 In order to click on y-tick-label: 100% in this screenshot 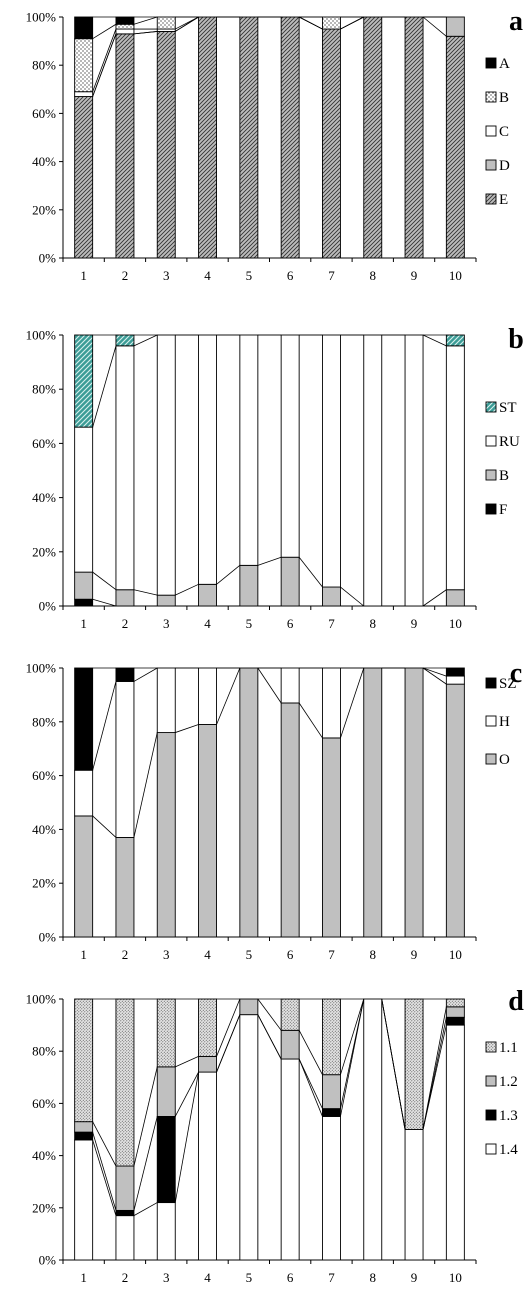, I will do `click(41, 17)`.